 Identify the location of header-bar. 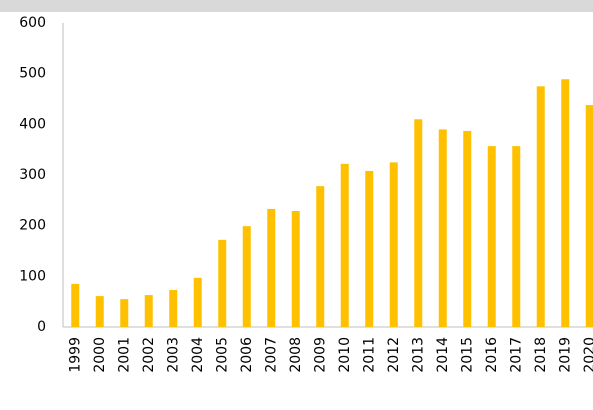
(296, 6).